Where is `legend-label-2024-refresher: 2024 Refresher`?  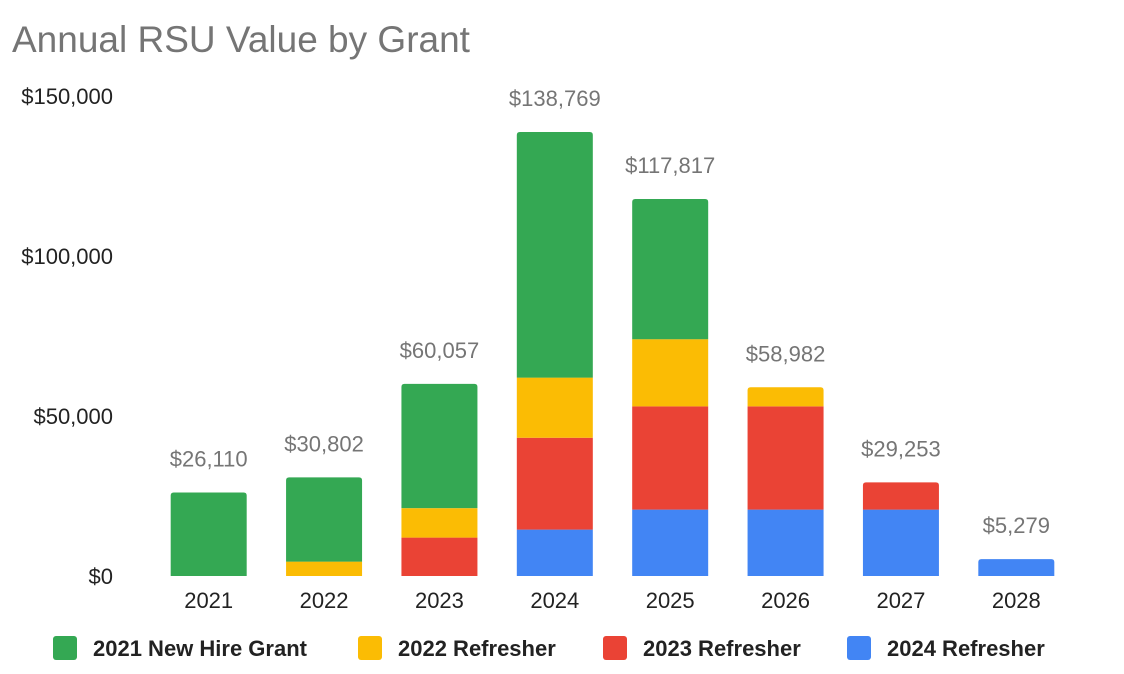 legend-label-2024-refresher: 2024 Refresher is located at coordinates (966, 648).